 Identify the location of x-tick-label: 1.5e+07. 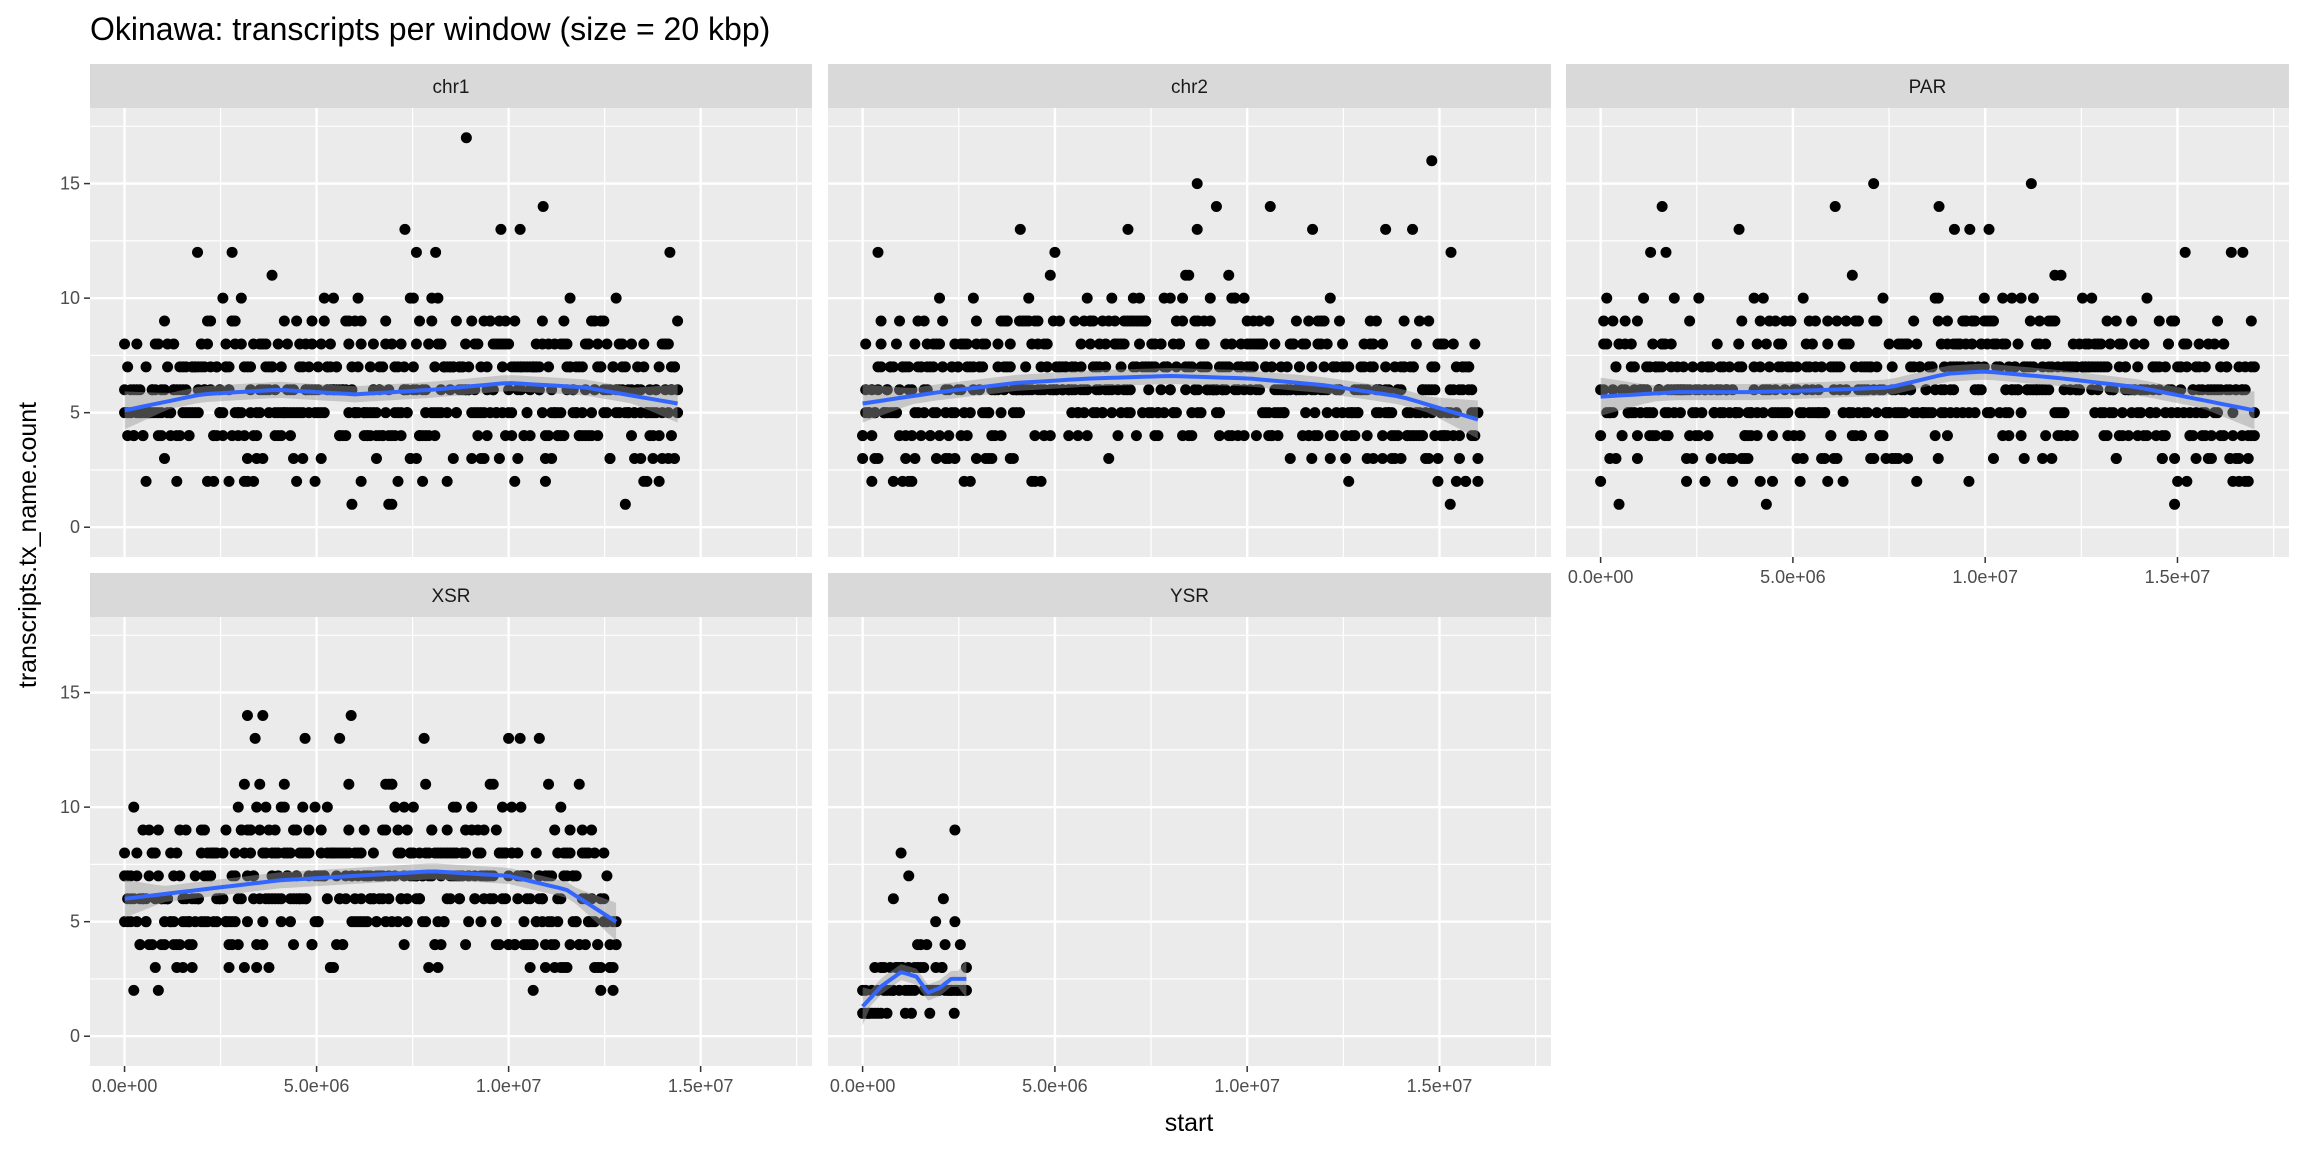
(2178, 577).